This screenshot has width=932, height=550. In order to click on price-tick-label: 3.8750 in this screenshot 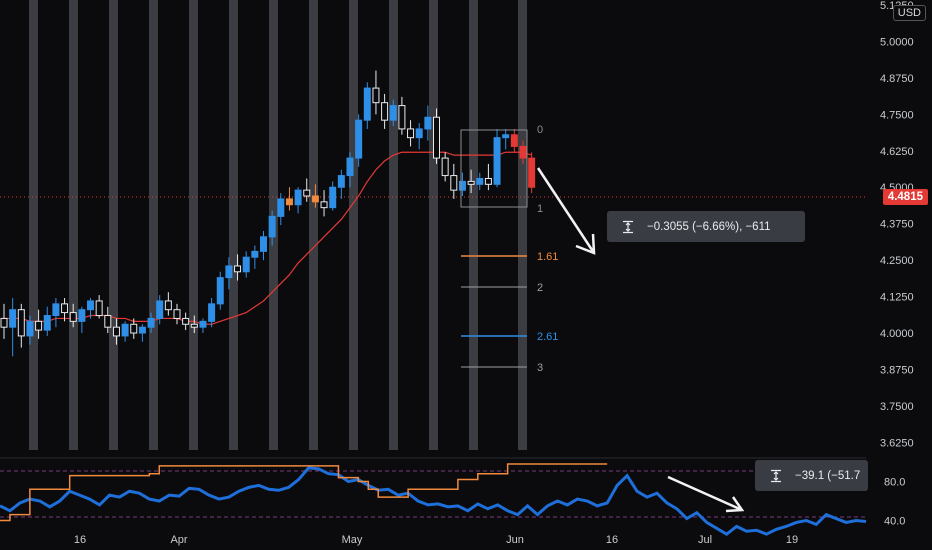, I will do `click(897, 370)`.